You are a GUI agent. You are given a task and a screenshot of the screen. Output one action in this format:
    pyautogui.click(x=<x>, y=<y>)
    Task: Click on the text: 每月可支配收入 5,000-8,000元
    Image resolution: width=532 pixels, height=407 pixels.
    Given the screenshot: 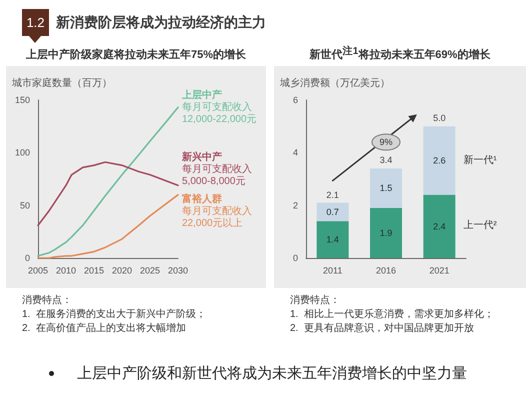 What is the action you would take?
    pyautogui.click(x=217, y=176)
    